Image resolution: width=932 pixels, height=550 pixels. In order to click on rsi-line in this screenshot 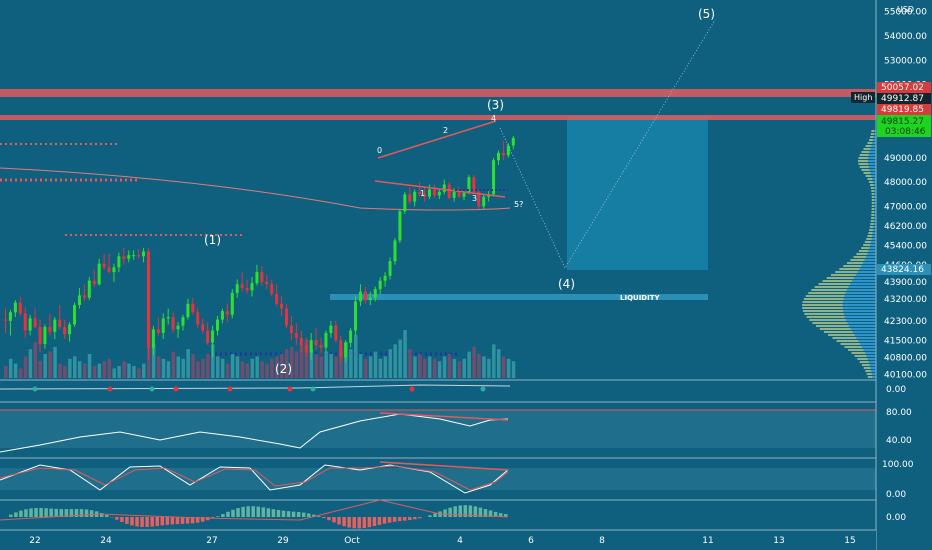, I will do `click(254, 433)`.